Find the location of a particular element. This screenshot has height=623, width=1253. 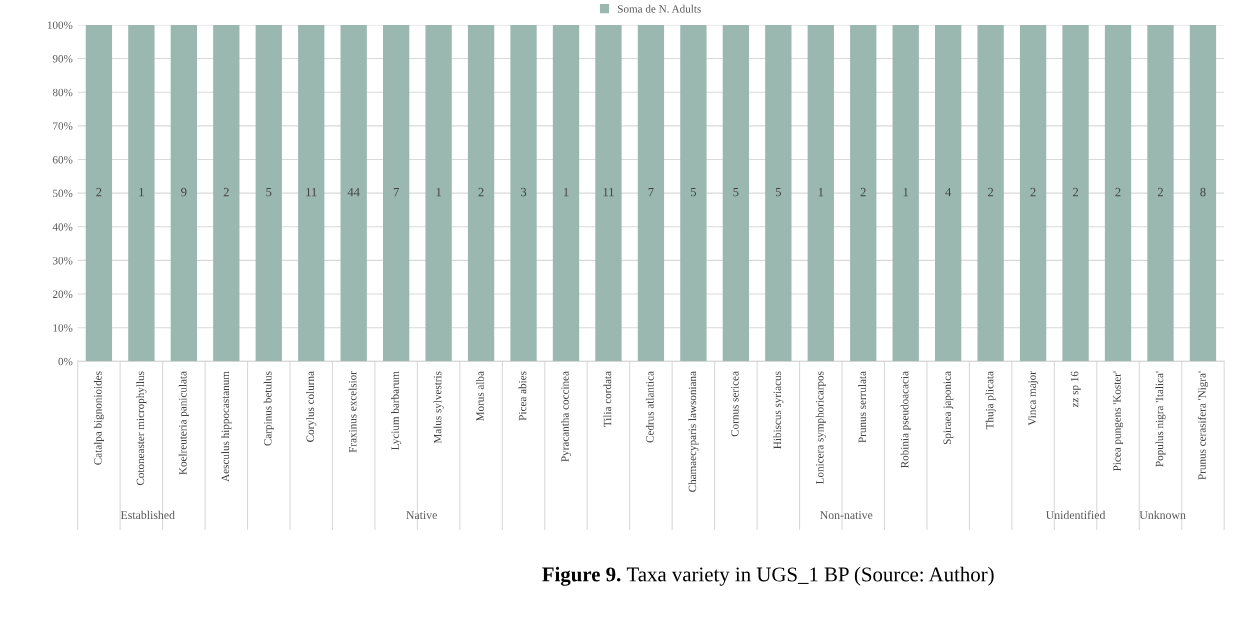

x-tick-label: Malus sylvestris is located at coordinates (438, 407).